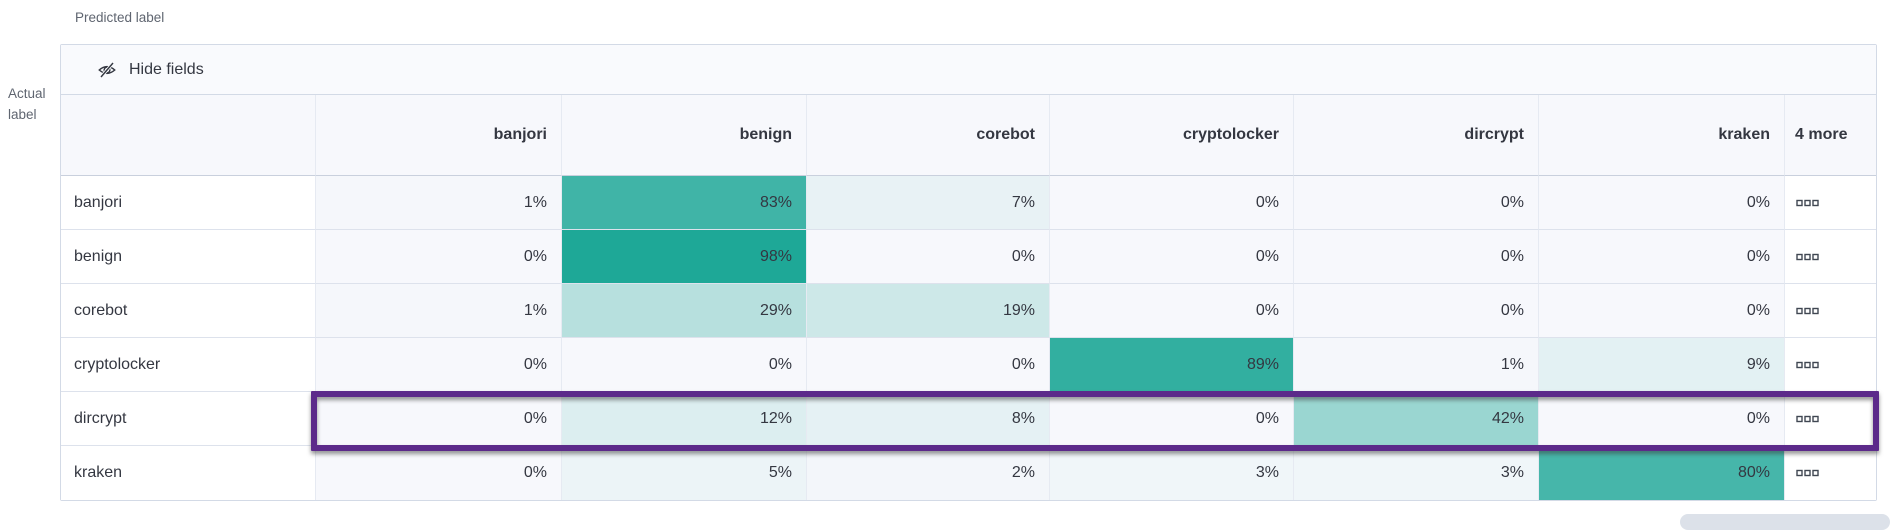 The image size is (1896, 530). Describe the element at coordinates (1662, 473) in the screenshot. I see `matrix-cell-kraken-kraken: 80%` at that location.